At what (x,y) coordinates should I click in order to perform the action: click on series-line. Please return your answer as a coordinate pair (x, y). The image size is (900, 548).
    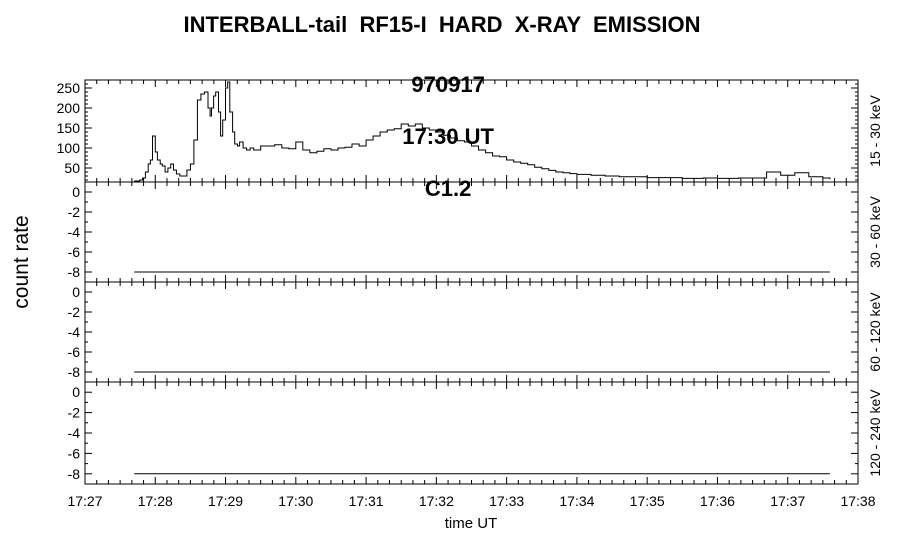
    Looking at the image, I should click on (482, 131).